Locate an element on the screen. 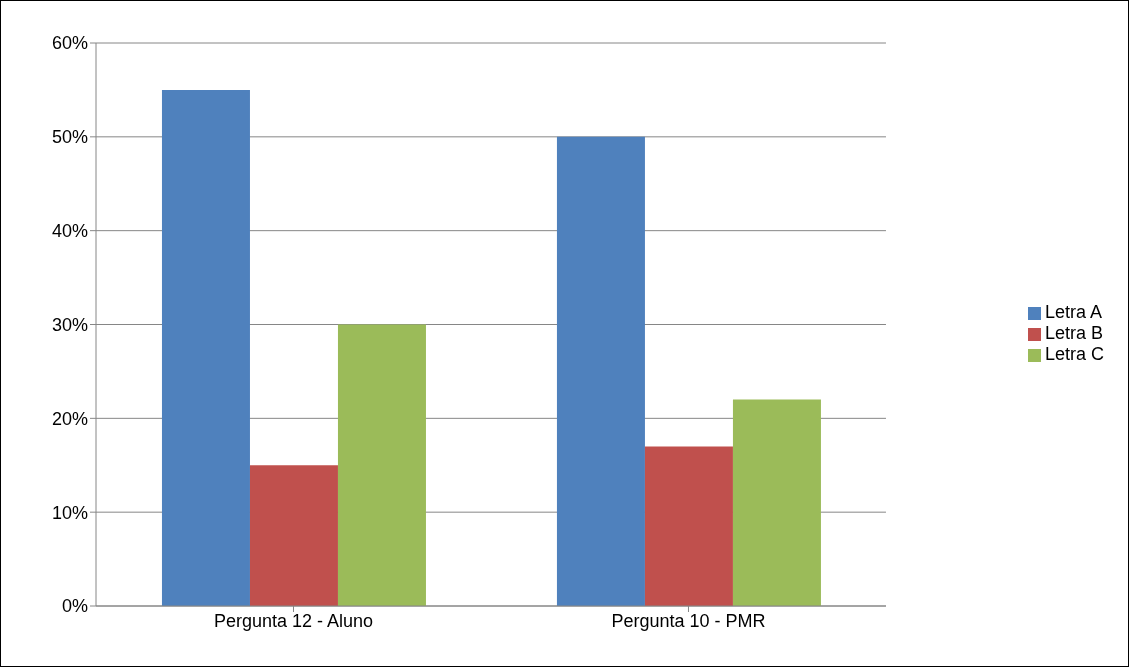 The height and width of the screenshot is (667, 1129). y-tick-label: 10% is located at coordinates (69, 512).